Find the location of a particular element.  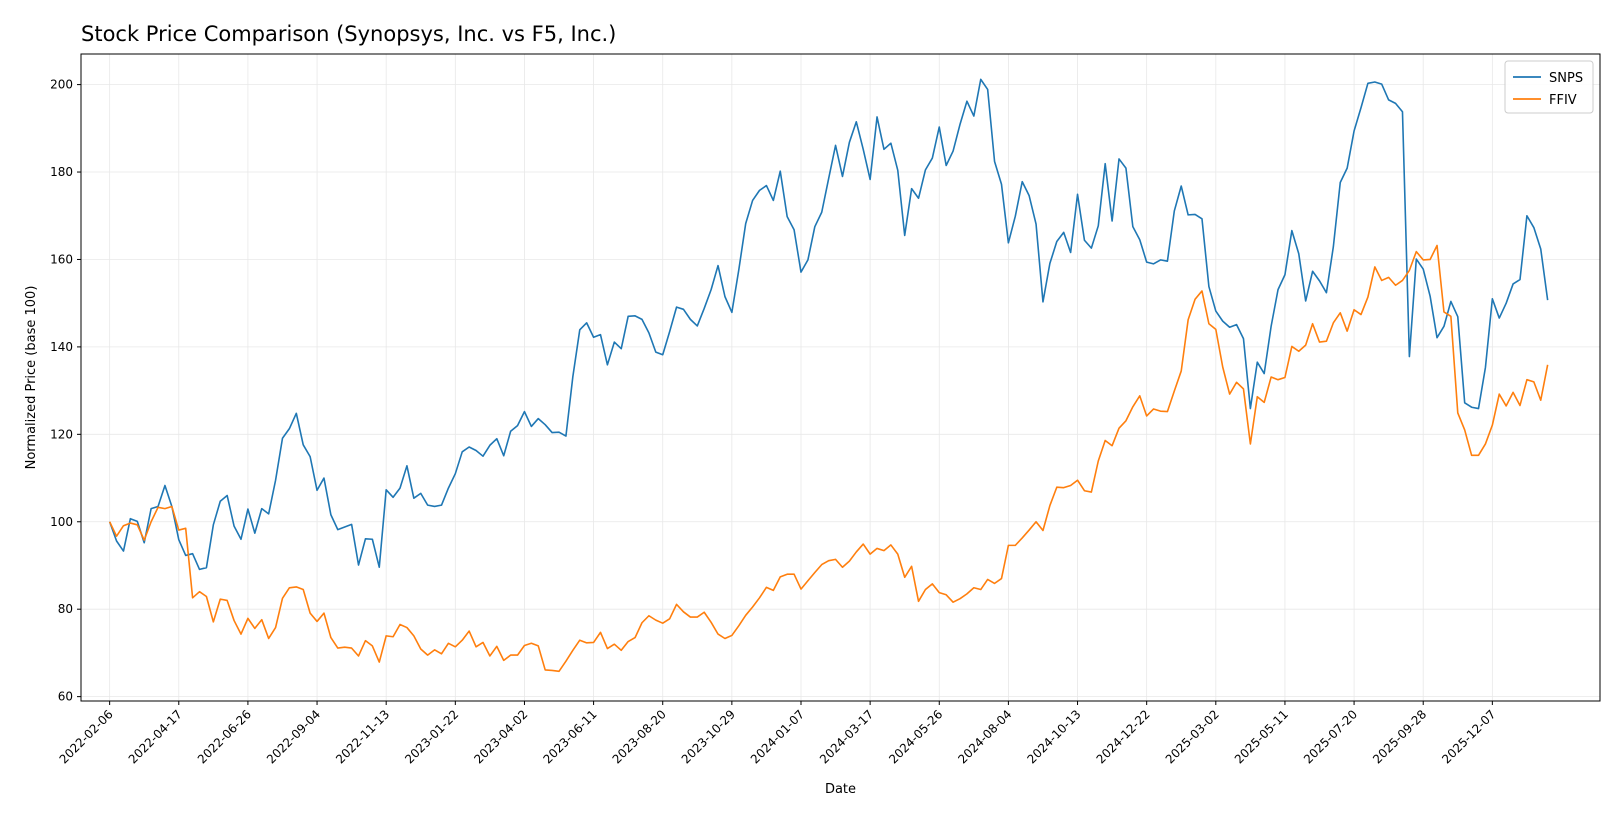

x-tick-label: 2024-10-13 is located at coordinates (1053, 736).